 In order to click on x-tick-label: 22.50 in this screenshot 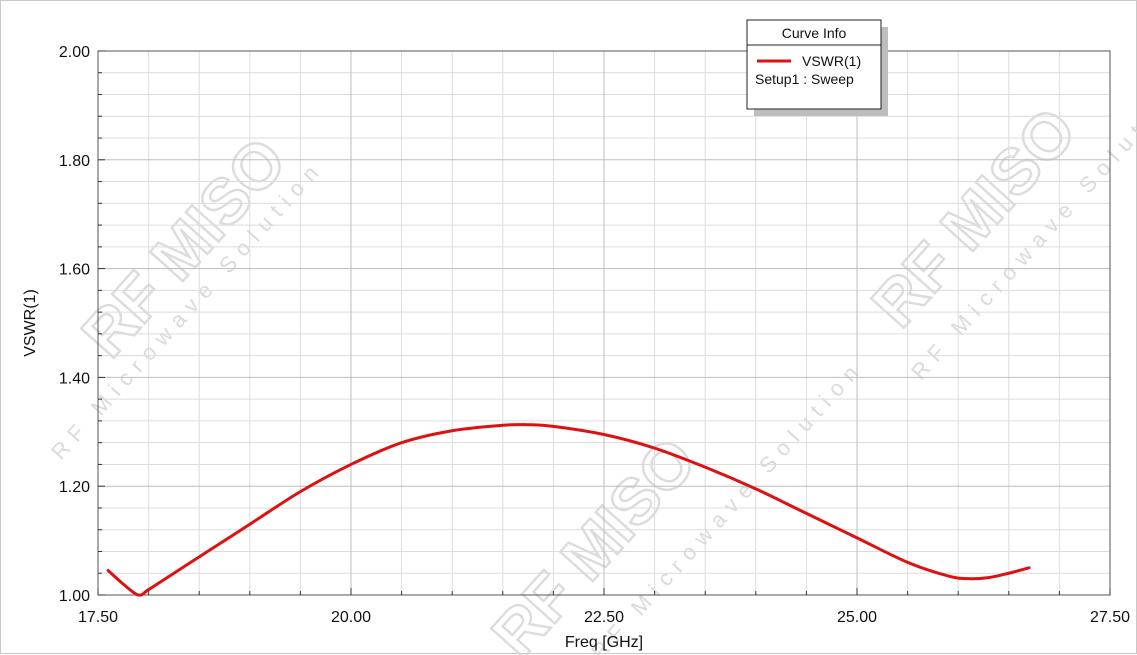, I will do `click(604, 617)`.